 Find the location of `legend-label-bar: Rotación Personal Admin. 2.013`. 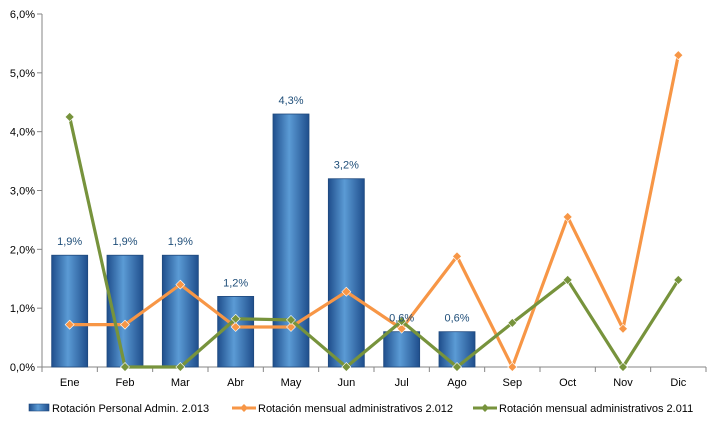

legend-label-bar: Rotación Personal Admin. 2.013 is located at coordinates (130, 409).